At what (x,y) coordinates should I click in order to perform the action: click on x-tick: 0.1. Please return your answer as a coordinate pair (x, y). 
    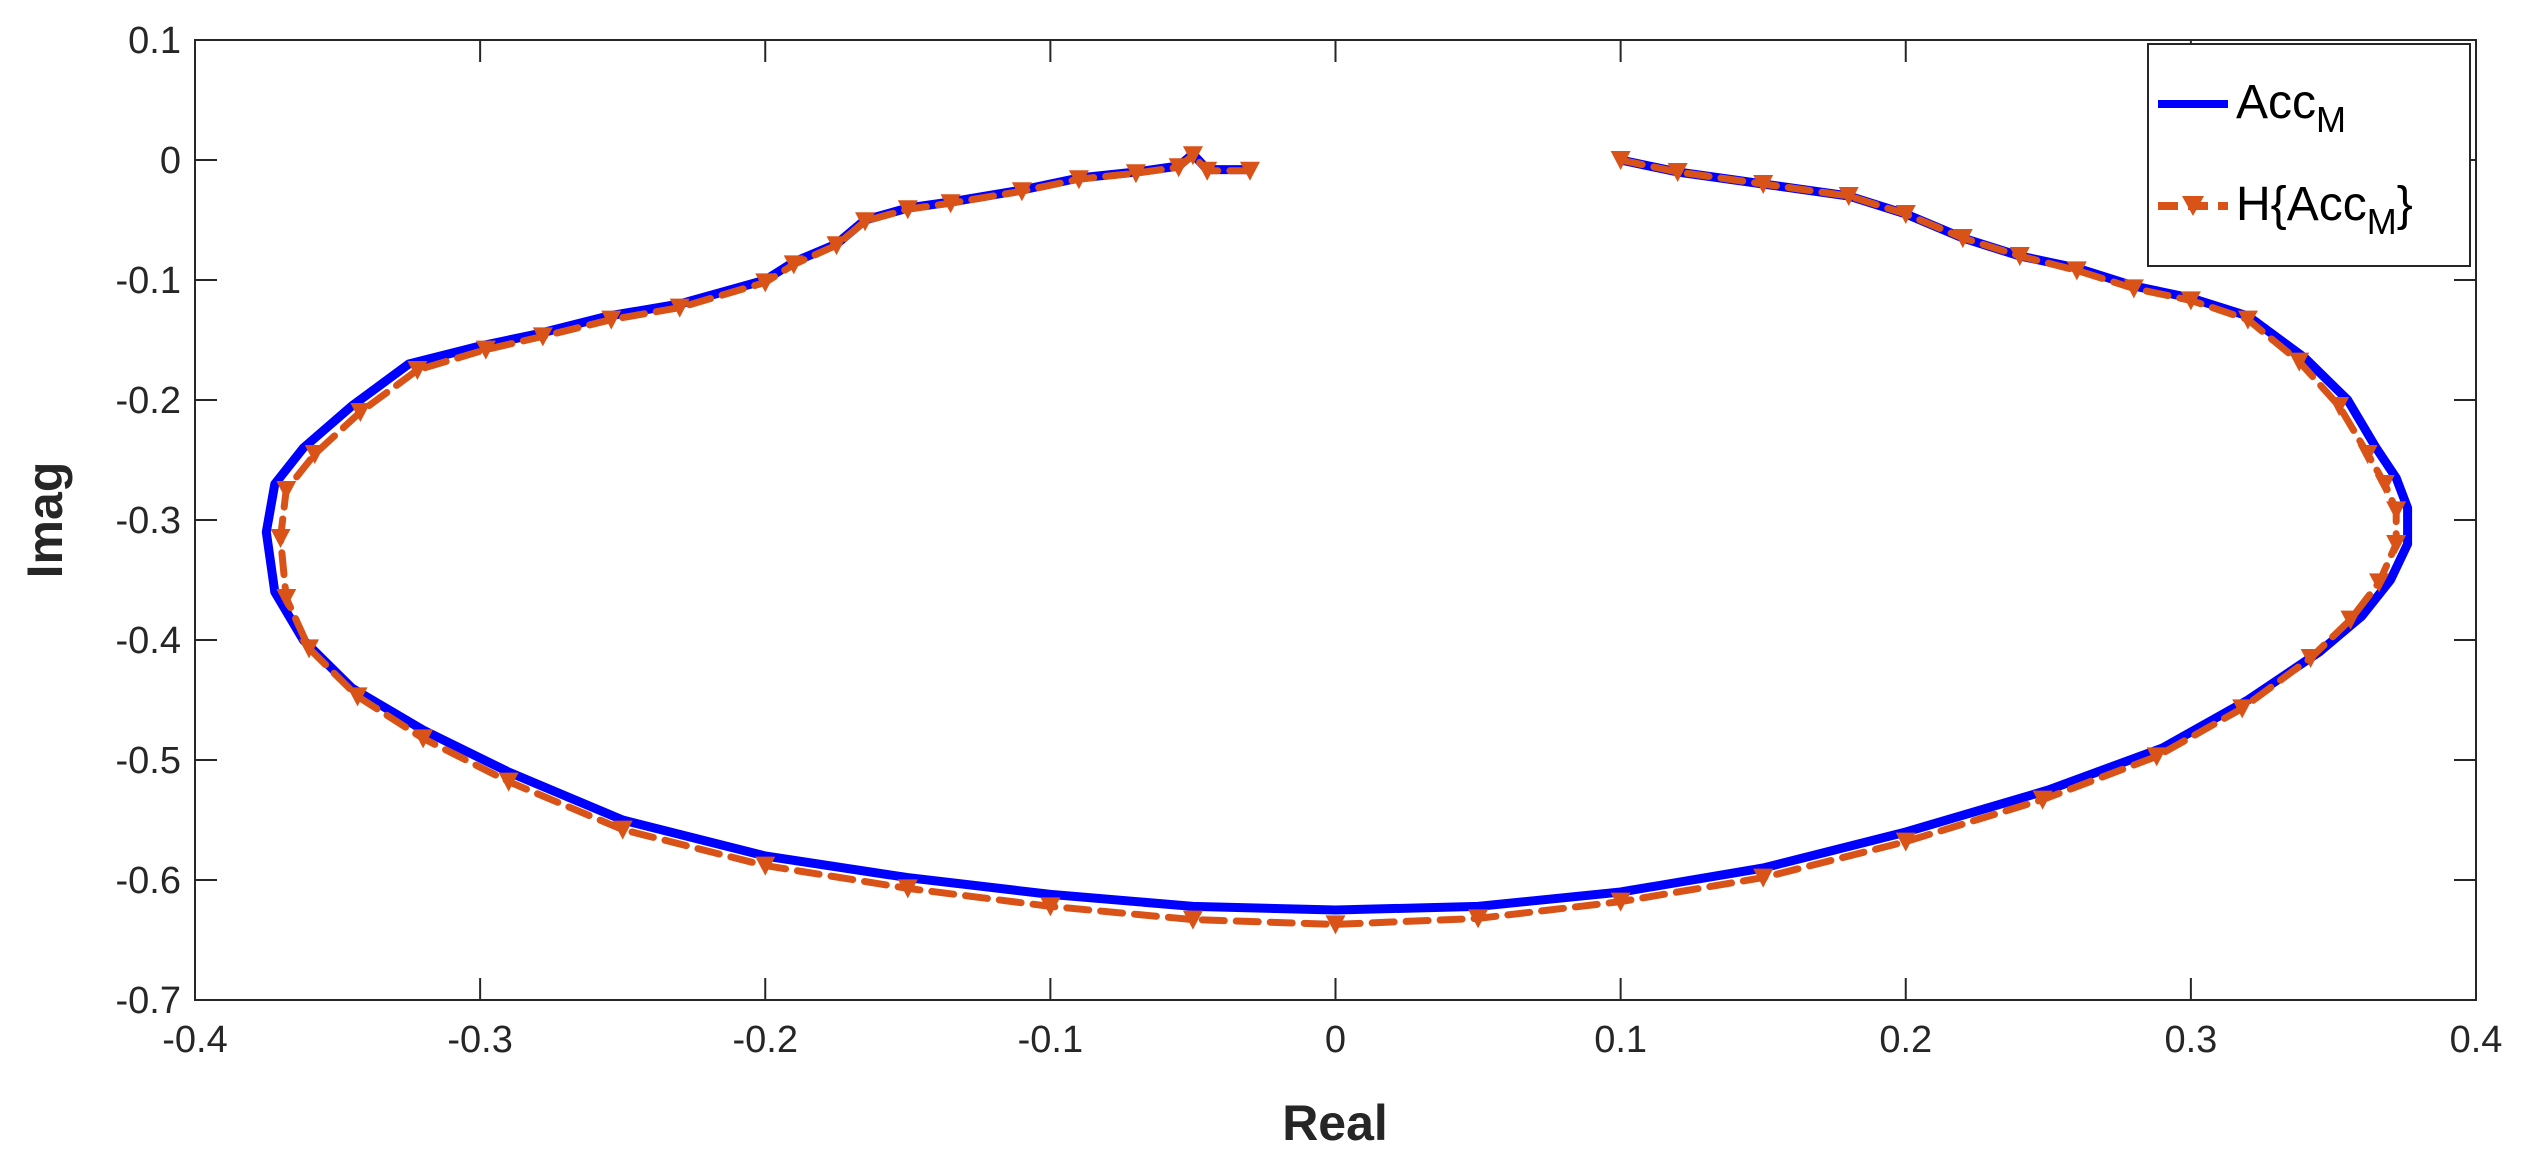
    Looking at the image, I should click on (1620, 550).